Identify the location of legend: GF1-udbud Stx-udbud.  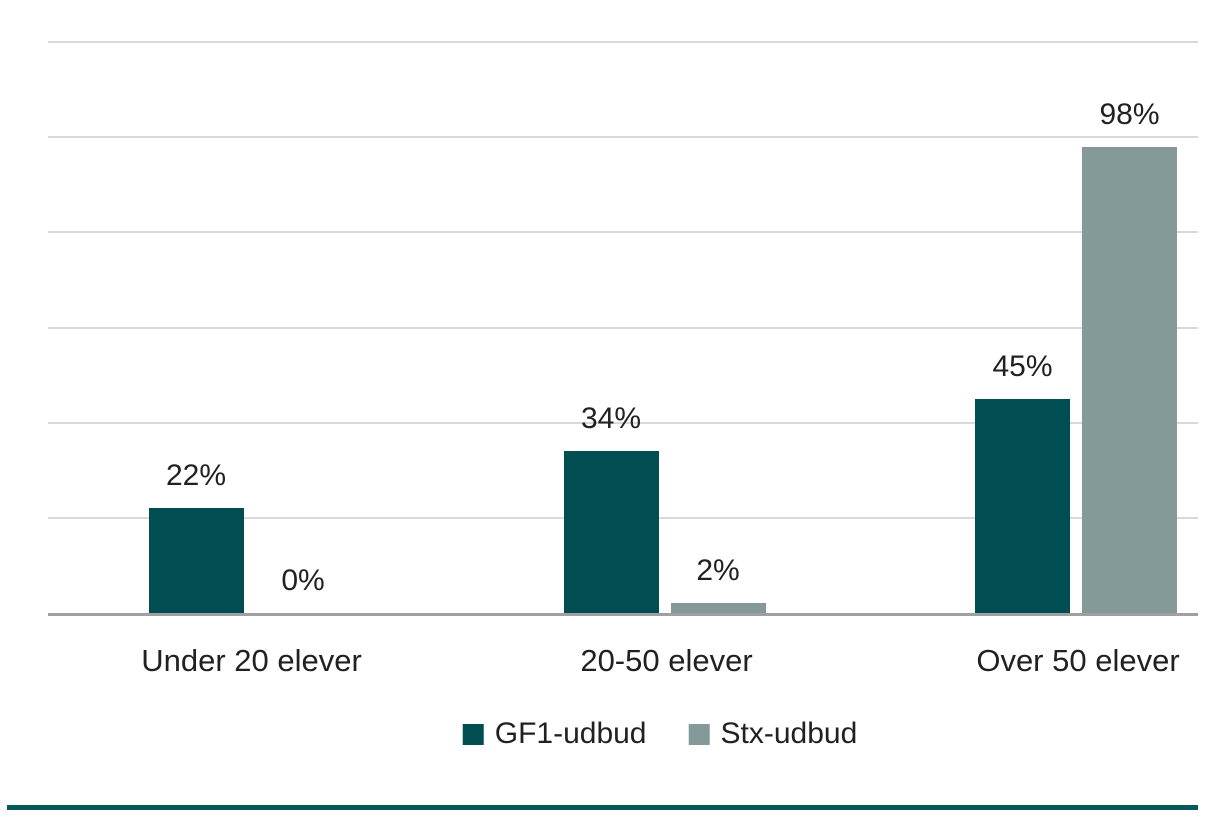
(660, 734).